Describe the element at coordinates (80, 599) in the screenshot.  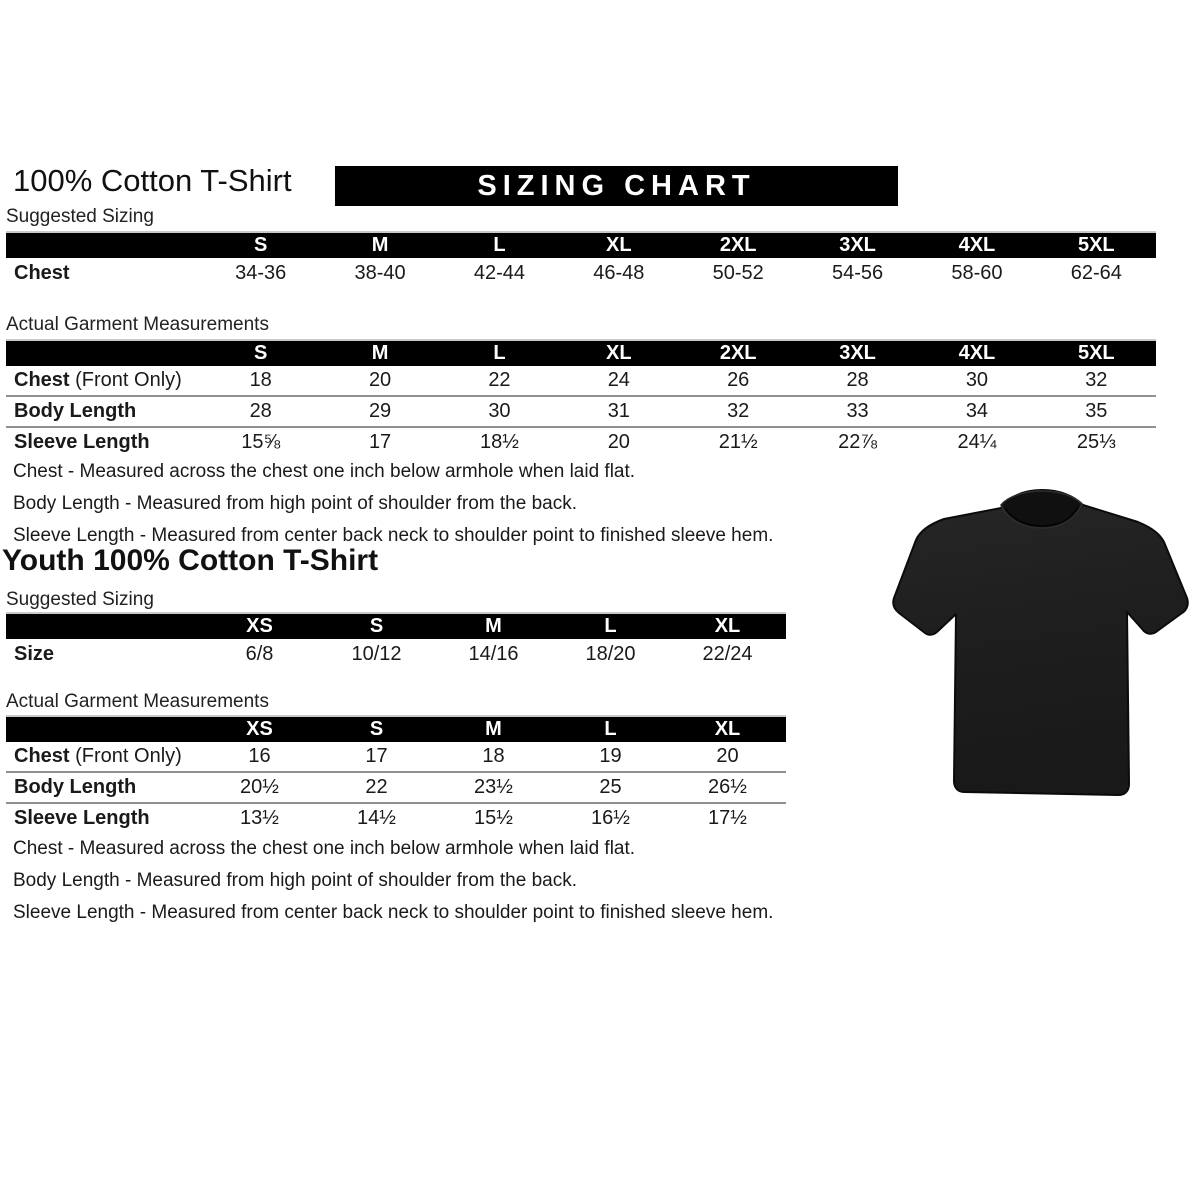
I see `youth-suggested-sizing-label: Suggested Sizing` at that location.